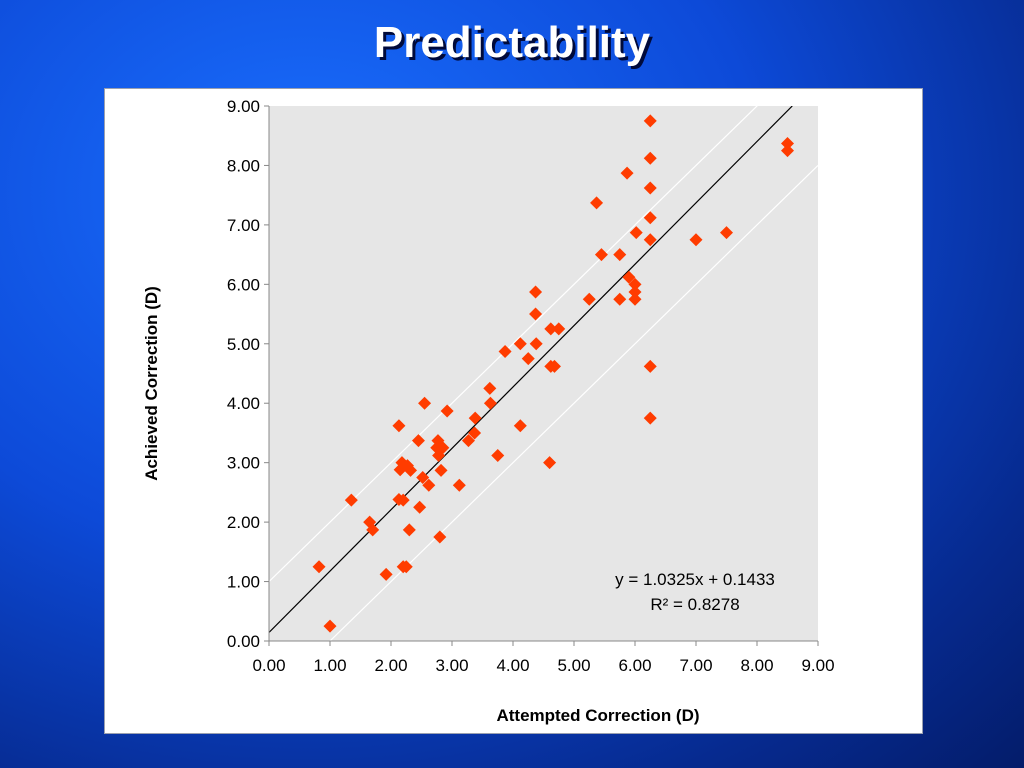 The width and height of the screenshot is (1024, 768). What do you see at coordinates (634, 665) in the screenshot?
I see `x-tick-label: 6.00` at bounding box center [634, 665].